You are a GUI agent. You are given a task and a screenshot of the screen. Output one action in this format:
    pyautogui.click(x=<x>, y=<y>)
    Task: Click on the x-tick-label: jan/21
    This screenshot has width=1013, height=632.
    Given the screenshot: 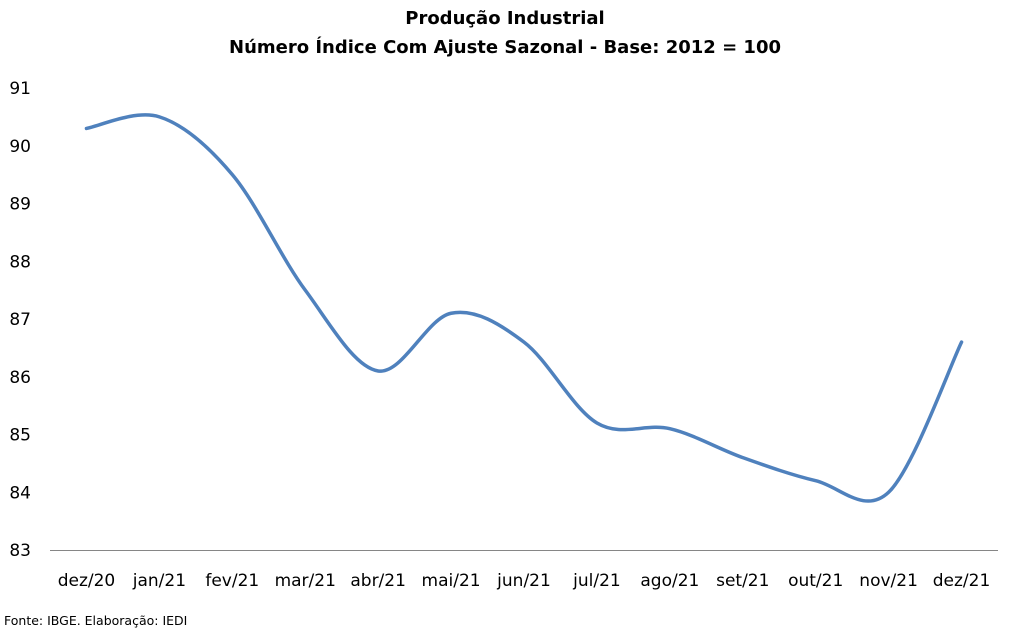 What is the action you would take?
    pyautogui.click(x=159, y=581)
    